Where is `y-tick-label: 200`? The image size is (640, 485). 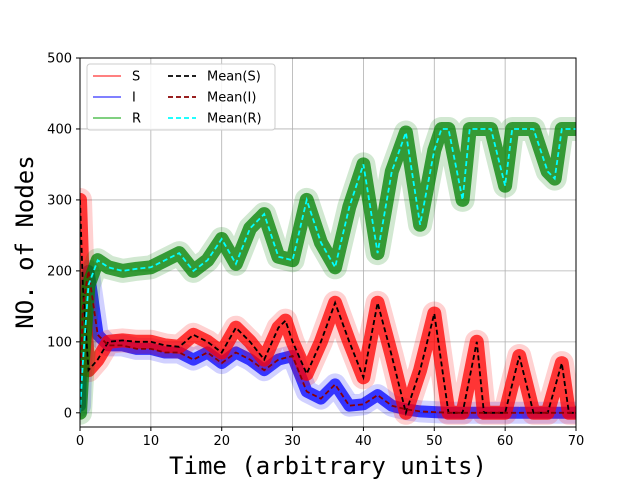 y-tick-label: 200 is located at coordinates (59, 271).